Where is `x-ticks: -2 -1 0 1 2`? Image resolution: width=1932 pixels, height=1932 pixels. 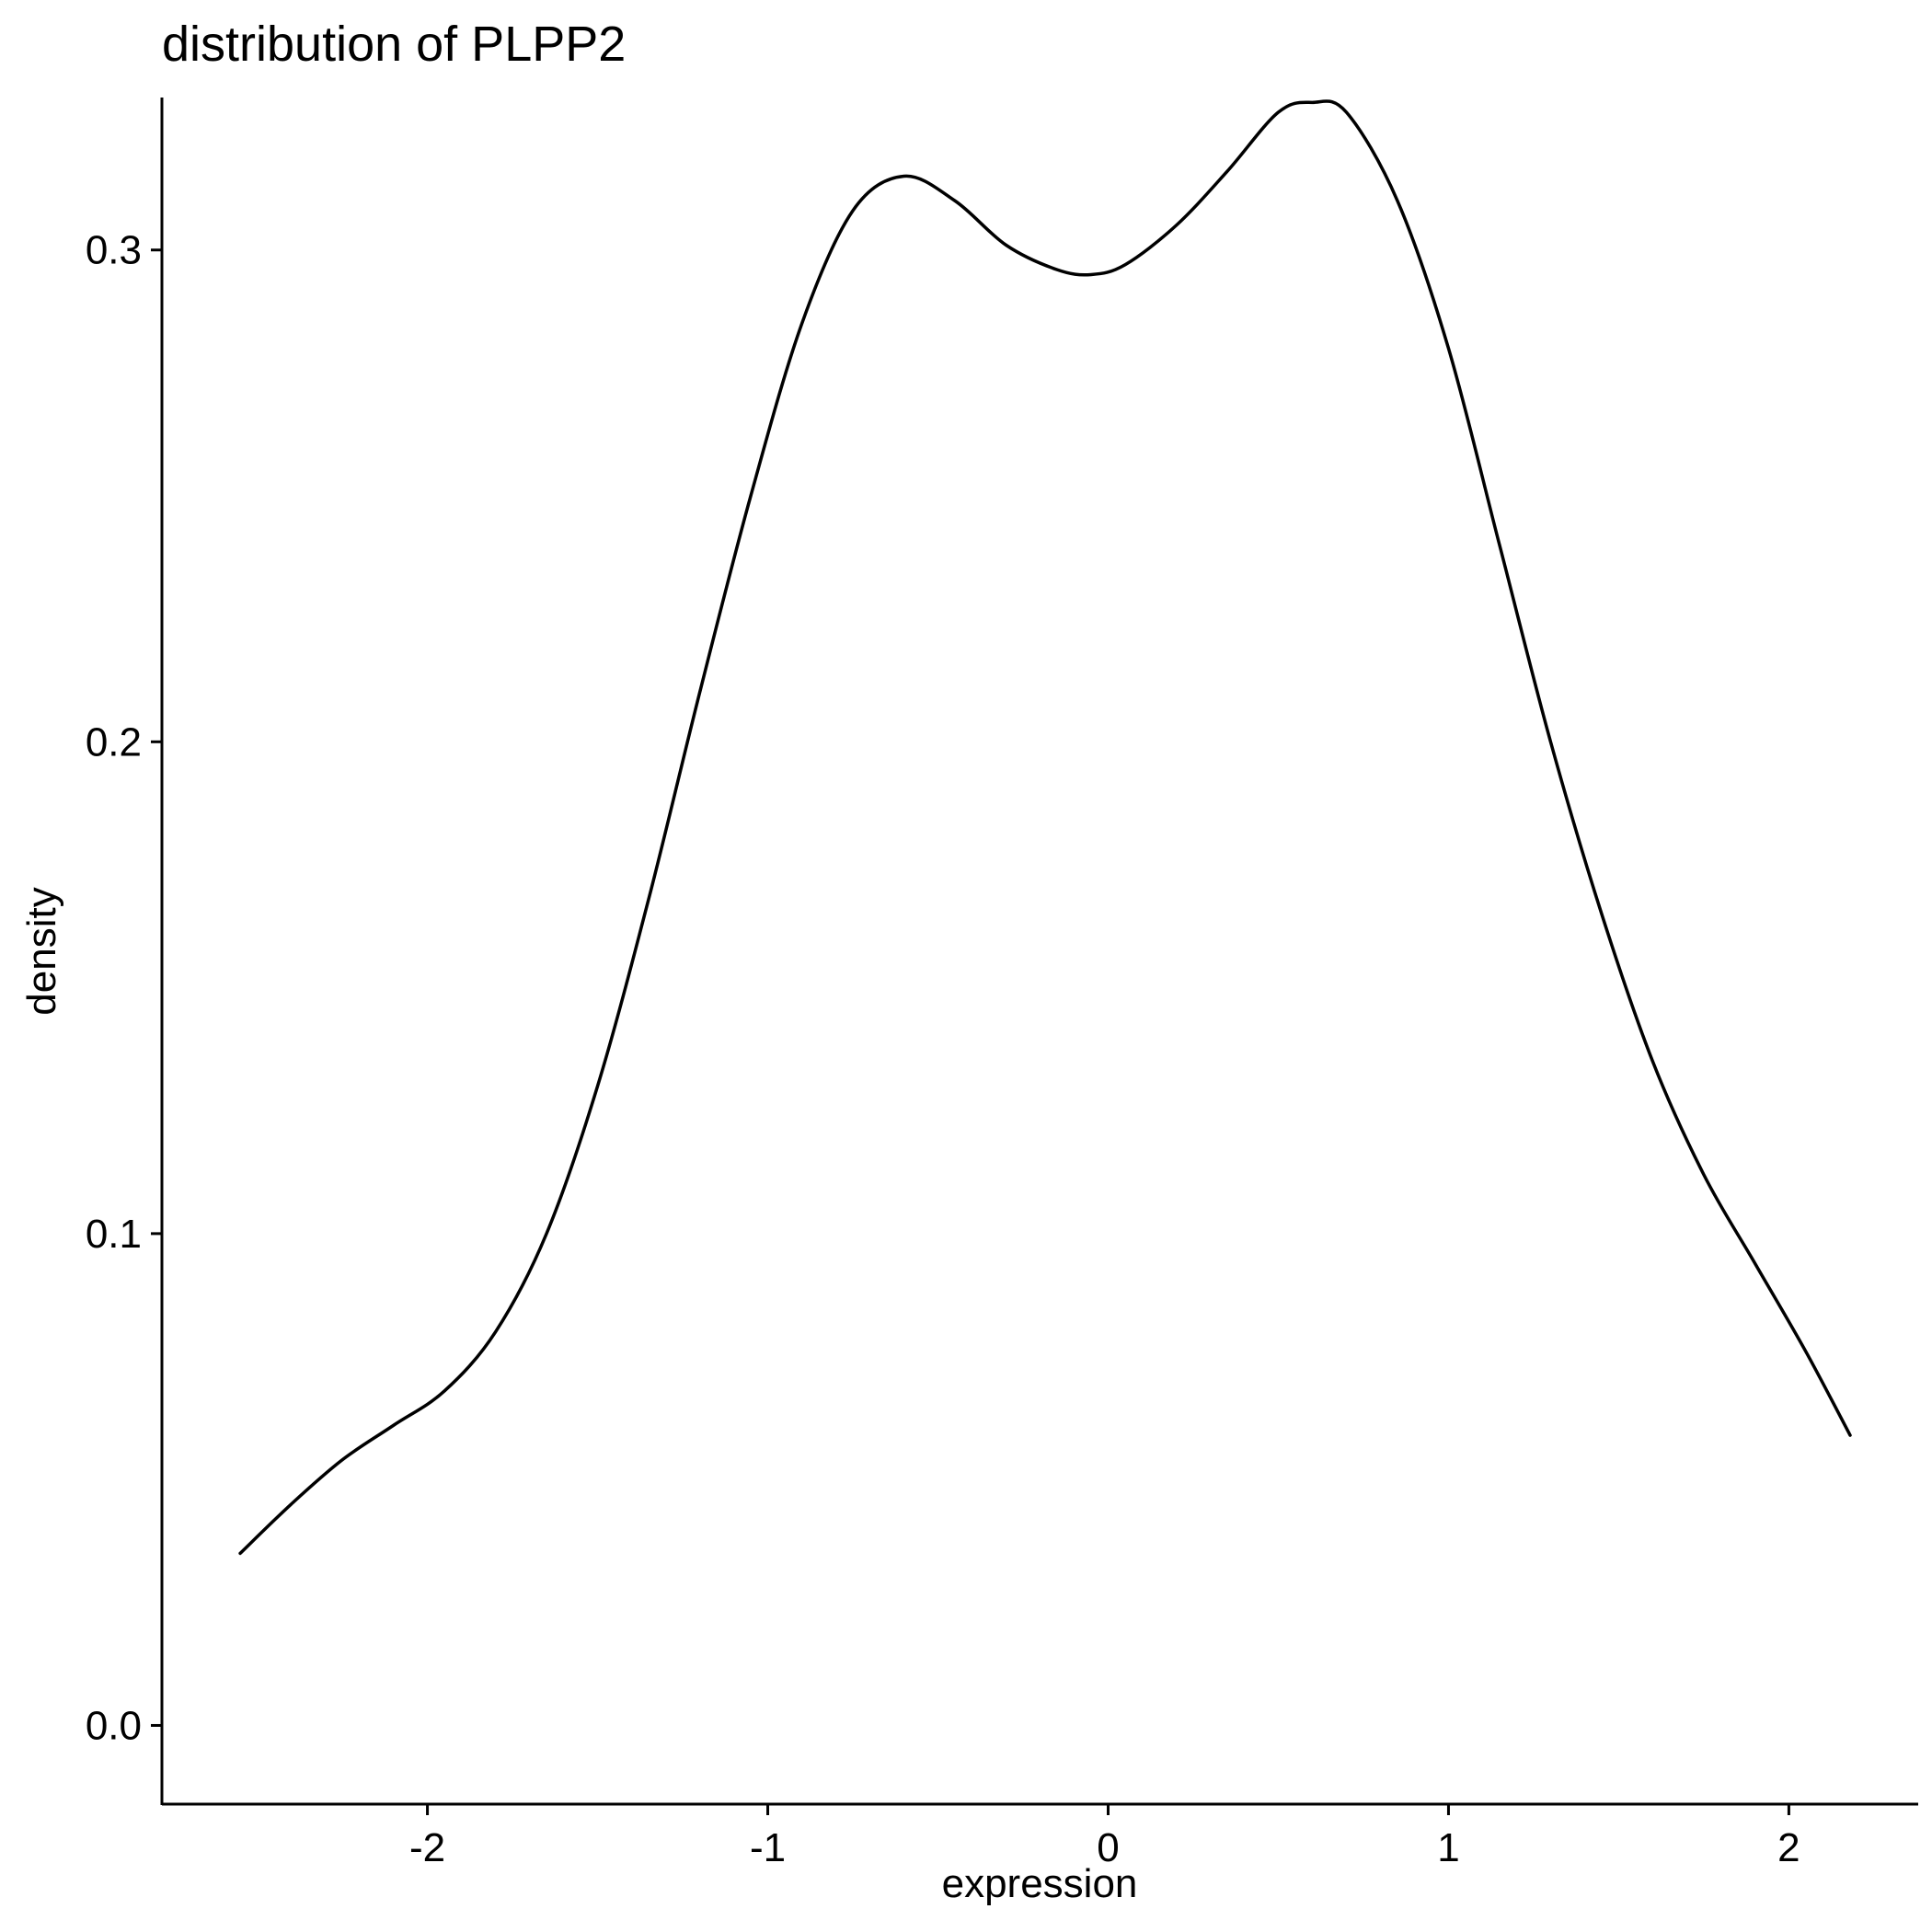
x-ticks: -2 -1 0 1 2 is located at coordinates (1104, 1837).